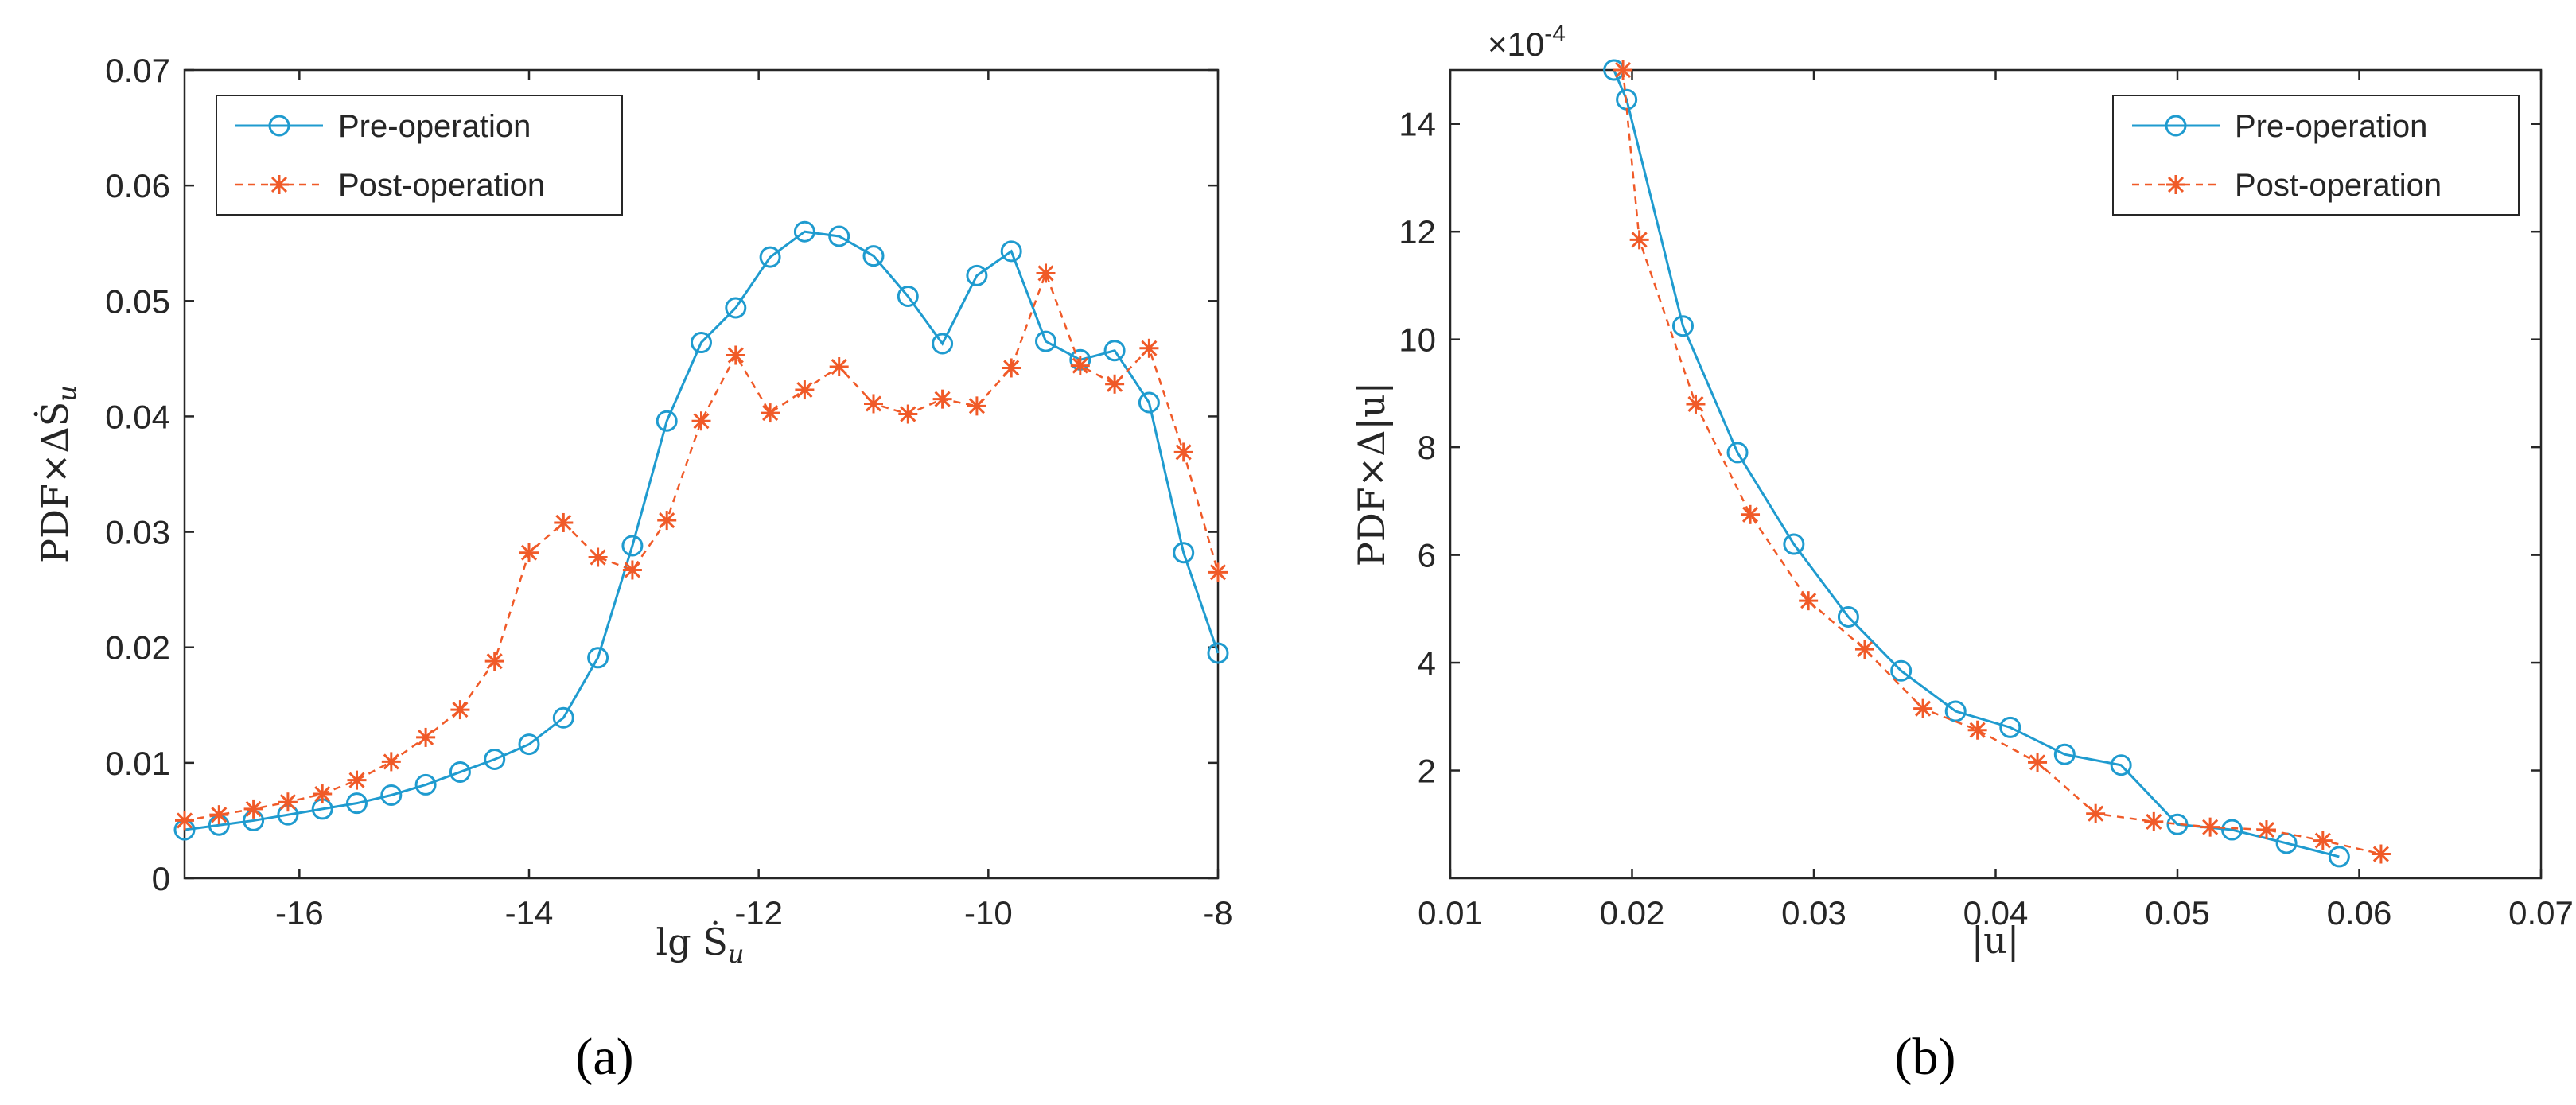 This screenshot has height=1105, width=2576. What do you see at coordinates (138, 532) in the screenshot?
I see `y-tick-label-a: 0.03` at bounding box center [138, 532].